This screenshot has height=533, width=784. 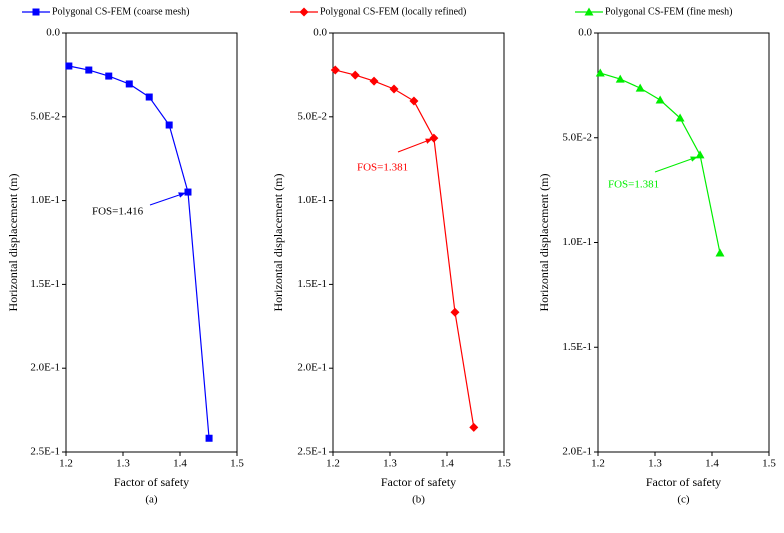 I want to click on annotation: FOS=1.416, so click(x=118, y=212).